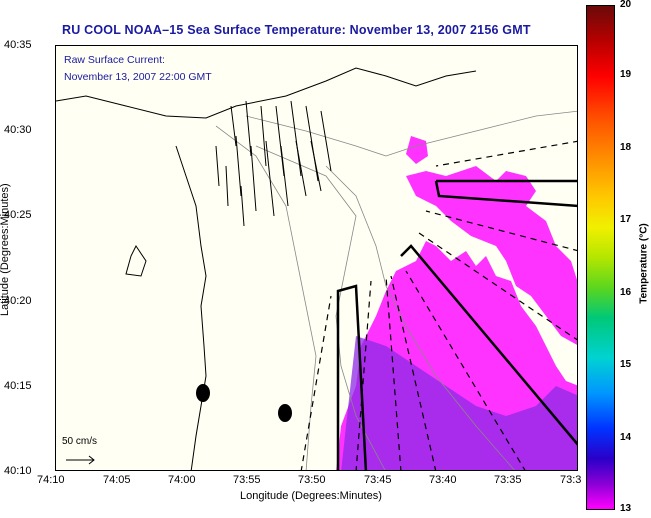 This screenshot has height=518, width=651. Describe the element at coordinates (5, 249) in the screenshot. I see `y-axis-title: Latitude (Degrees:Minutes)` at that location.